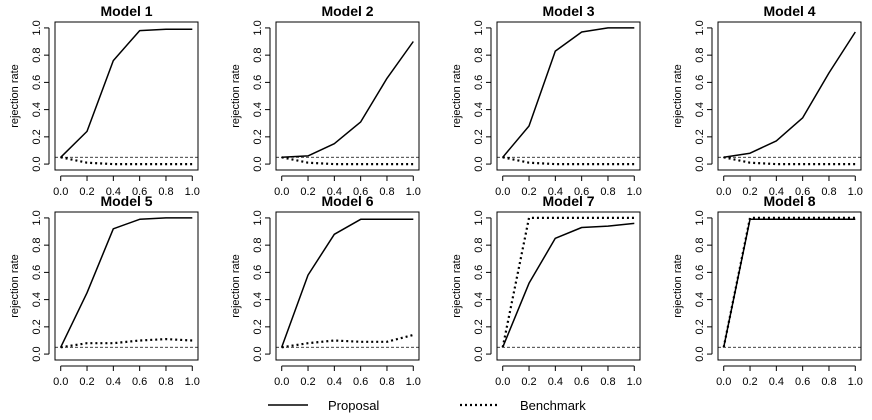 The width and height of the screenshot is (872, 420). Describe the element at coordinates (347, 11) in the screenshot. I see `panel-title: Model 2` at that location.